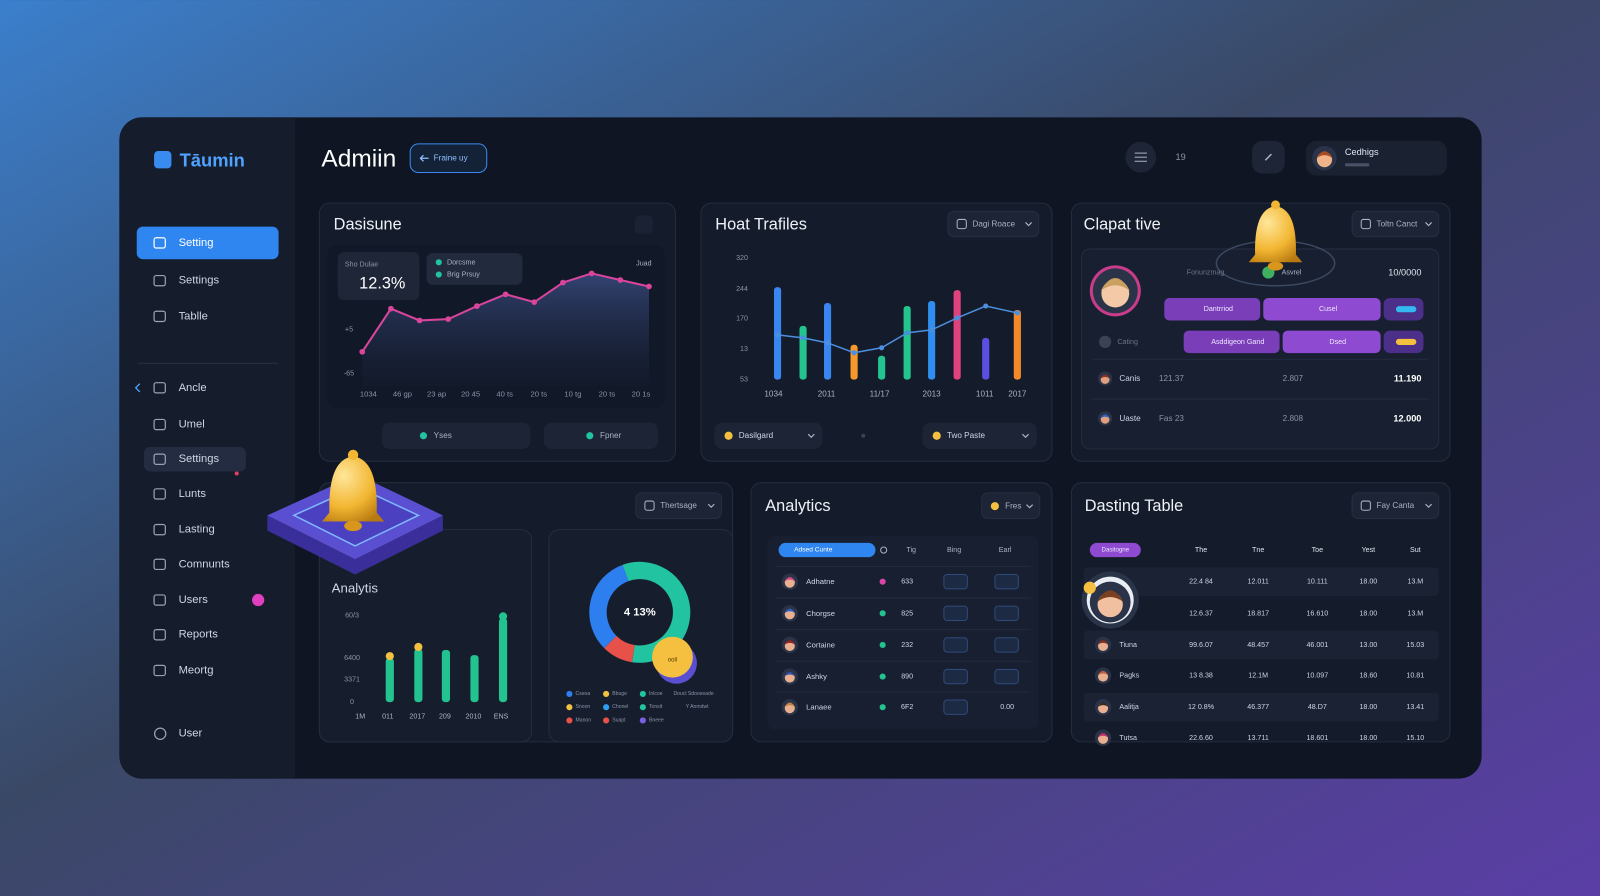 Image resolution: width=1600 pixels, height=896 pixels. Describe the element at coordinates (1415, 738) in the screenshot. I see `row-cell: 15.10` at that location.